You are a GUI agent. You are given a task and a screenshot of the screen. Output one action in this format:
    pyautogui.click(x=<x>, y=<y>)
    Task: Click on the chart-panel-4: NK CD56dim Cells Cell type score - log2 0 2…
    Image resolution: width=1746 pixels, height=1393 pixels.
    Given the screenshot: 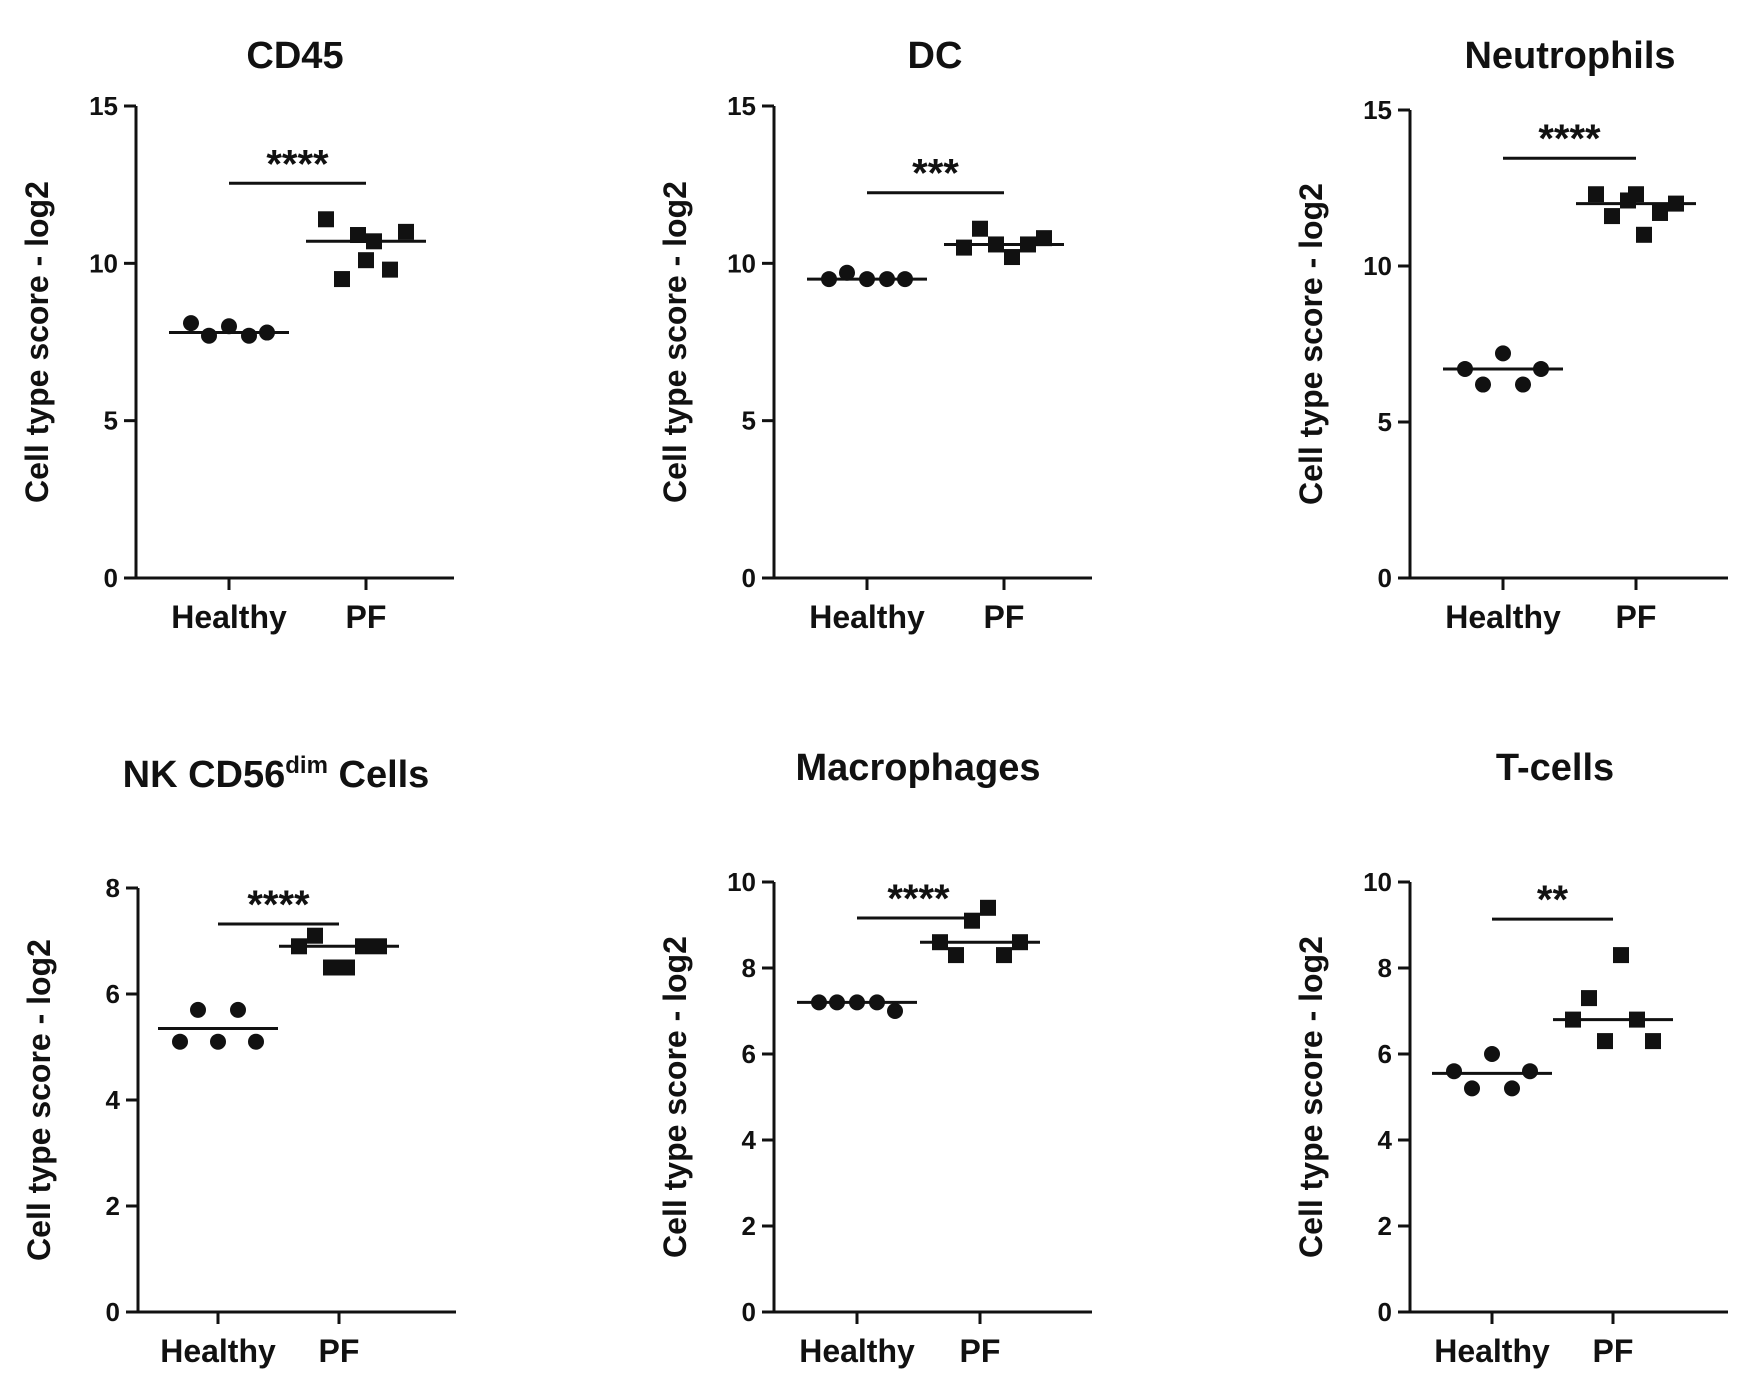 What is the action you would take?
    pyautogui.click(x=238, y=1060)
    